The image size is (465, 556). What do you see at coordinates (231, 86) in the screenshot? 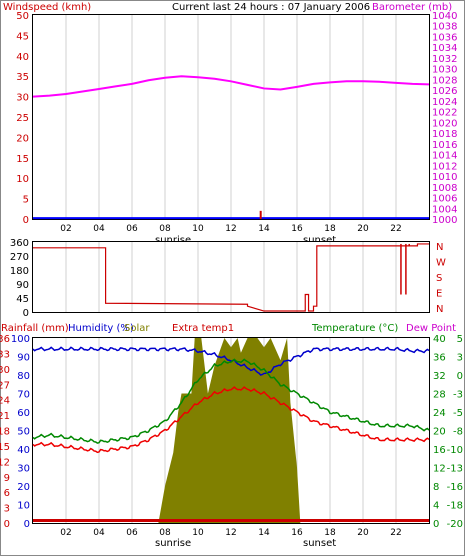
I see `barometer-line` at bounding box center [231, 86].